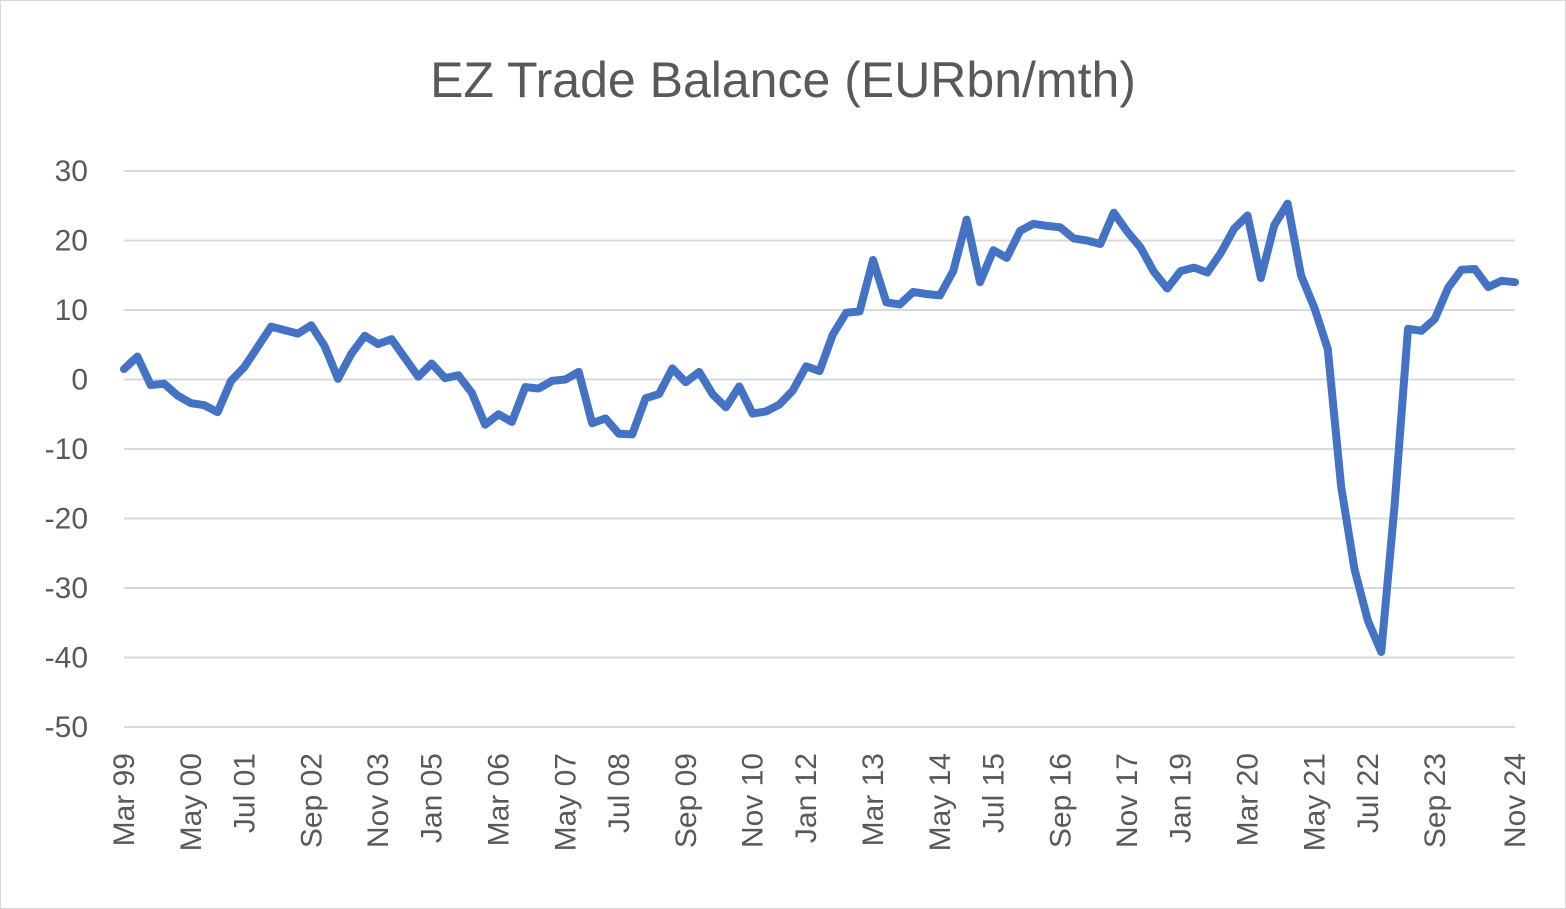 The width and height of the screenshot is (1566, 909). I want to click on x-tick-label: Jul 08, so click(619, 793).